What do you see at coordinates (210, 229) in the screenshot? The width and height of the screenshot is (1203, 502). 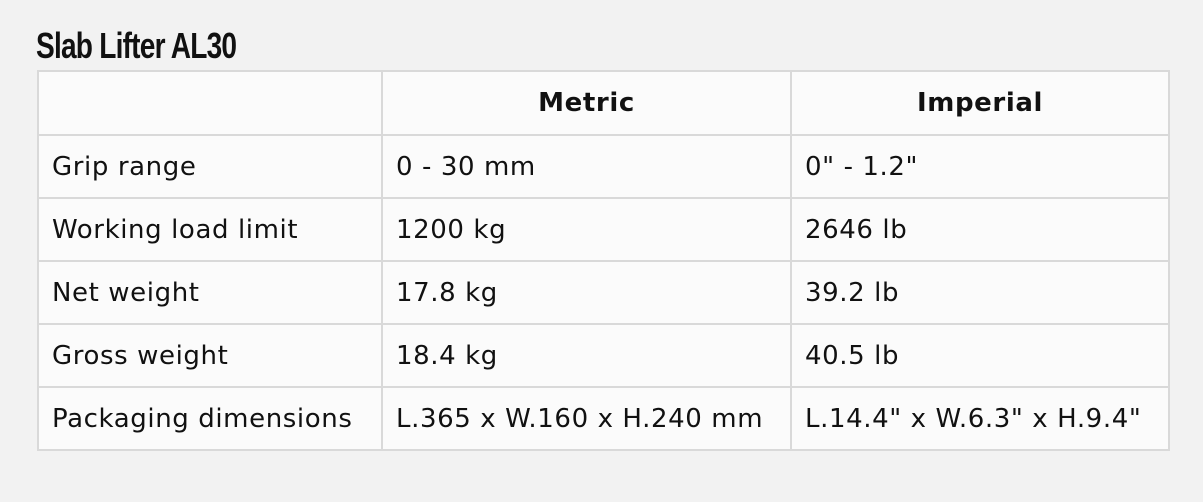 I see `row-label: Working load limit` at bounding box center [210, 229].